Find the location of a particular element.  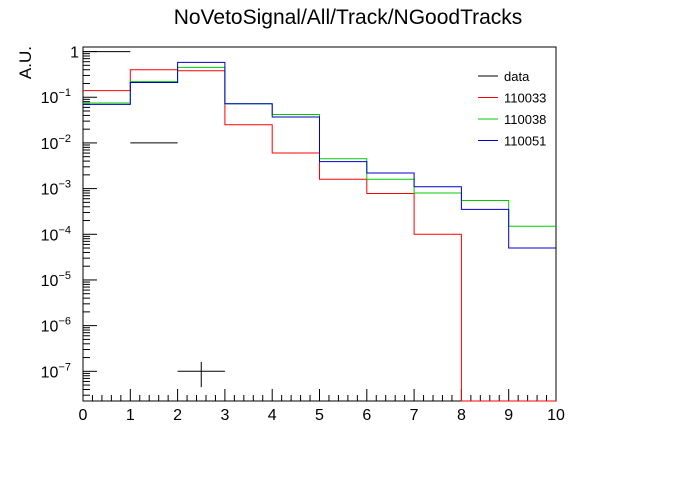

x-tick-label: 0 is located at coordinates (83, 415).